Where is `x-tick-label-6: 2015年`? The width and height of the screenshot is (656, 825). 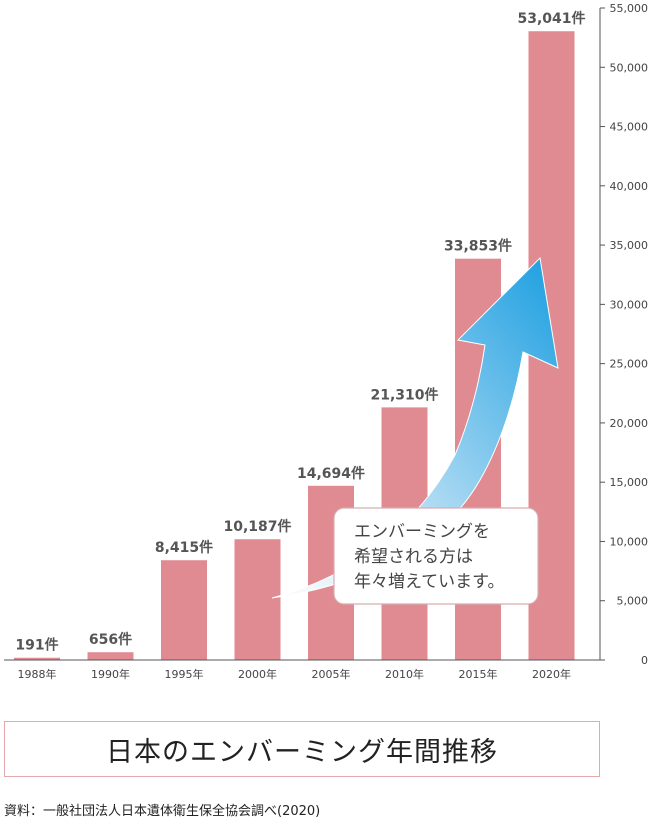
x-tick-label-6: 2015年 is located at coordinates (478, 674).